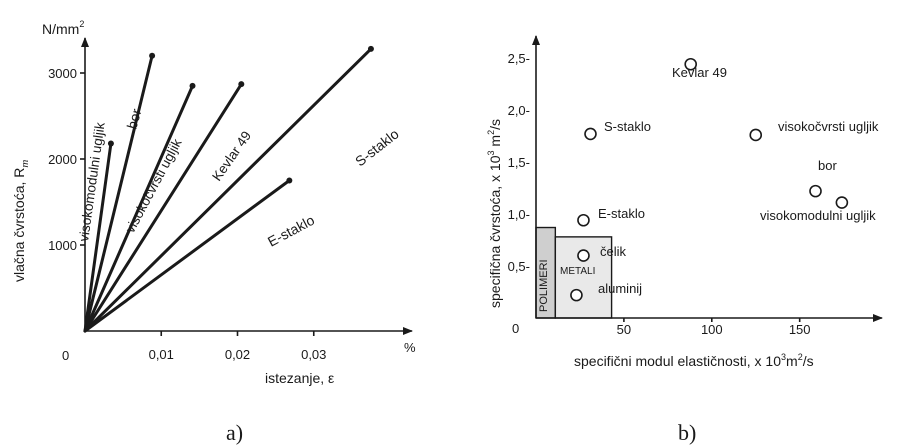 Image resolution: width=908 pixels, height=446 pixels. Describe the element at coordinates (577, 271) in the screenshot. I see `region-label-metali: METALI` at that location.